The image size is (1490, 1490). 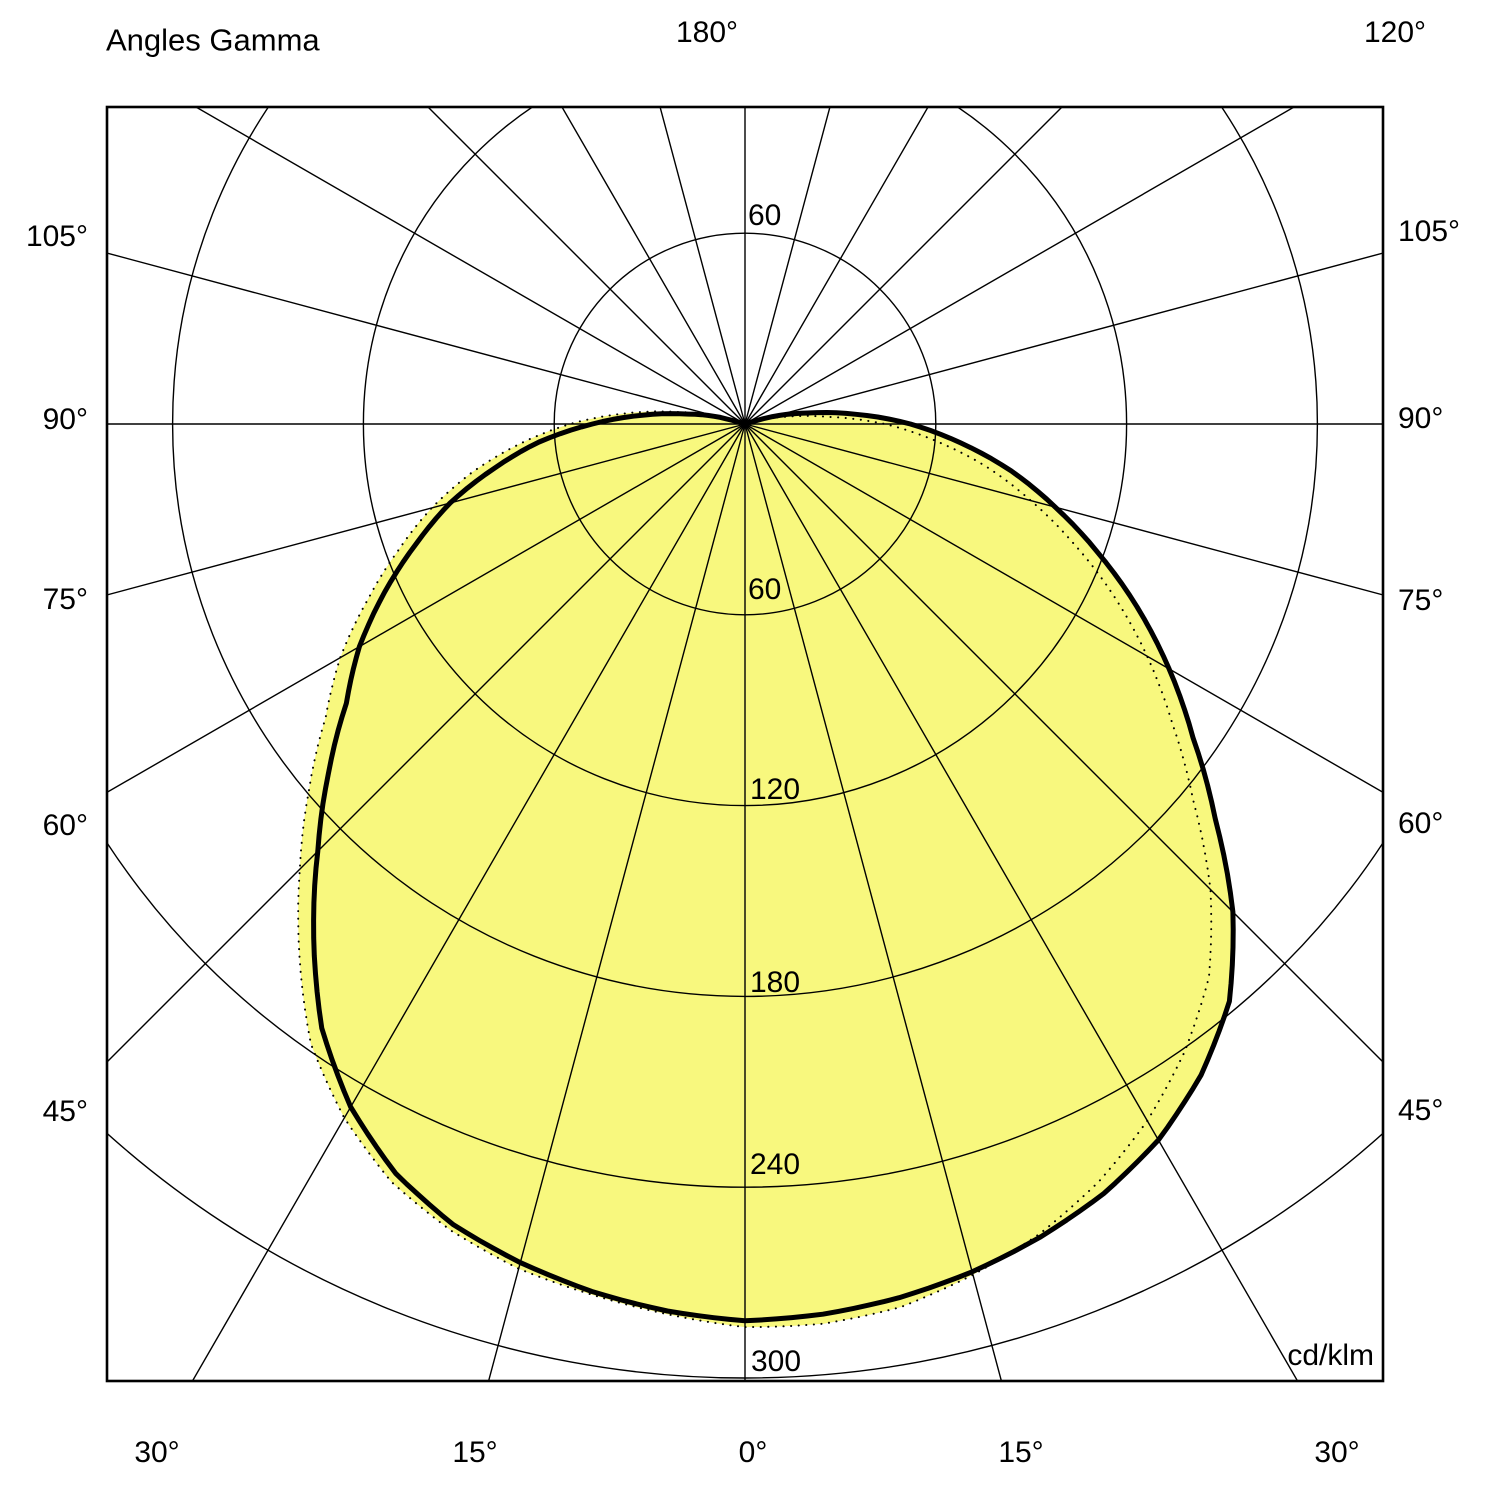 What do you see at coordinates (1330, 1355) in the screenshot?
I see `unit-label: cd/klm` at bounding box center [1330, 1355].